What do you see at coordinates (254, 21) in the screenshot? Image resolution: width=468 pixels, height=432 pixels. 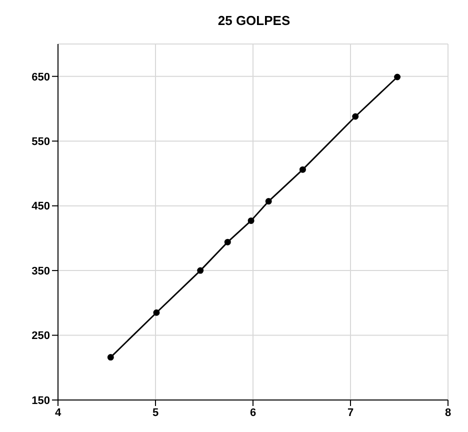 I see `chart-title: 25 GOLPES` at bounding box center [254, 21].